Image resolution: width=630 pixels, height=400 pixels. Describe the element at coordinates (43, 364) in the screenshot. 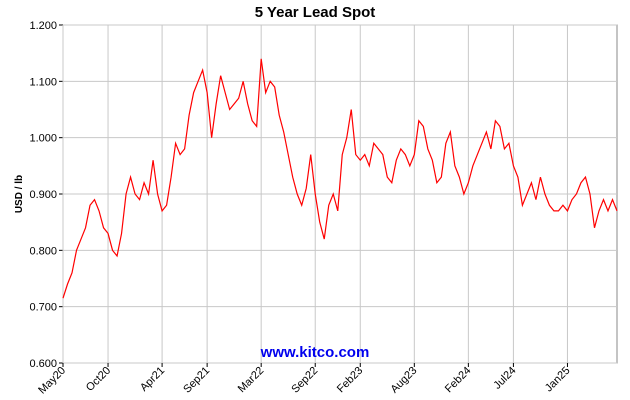

I see `y-tick-label: 0.600` at that location.